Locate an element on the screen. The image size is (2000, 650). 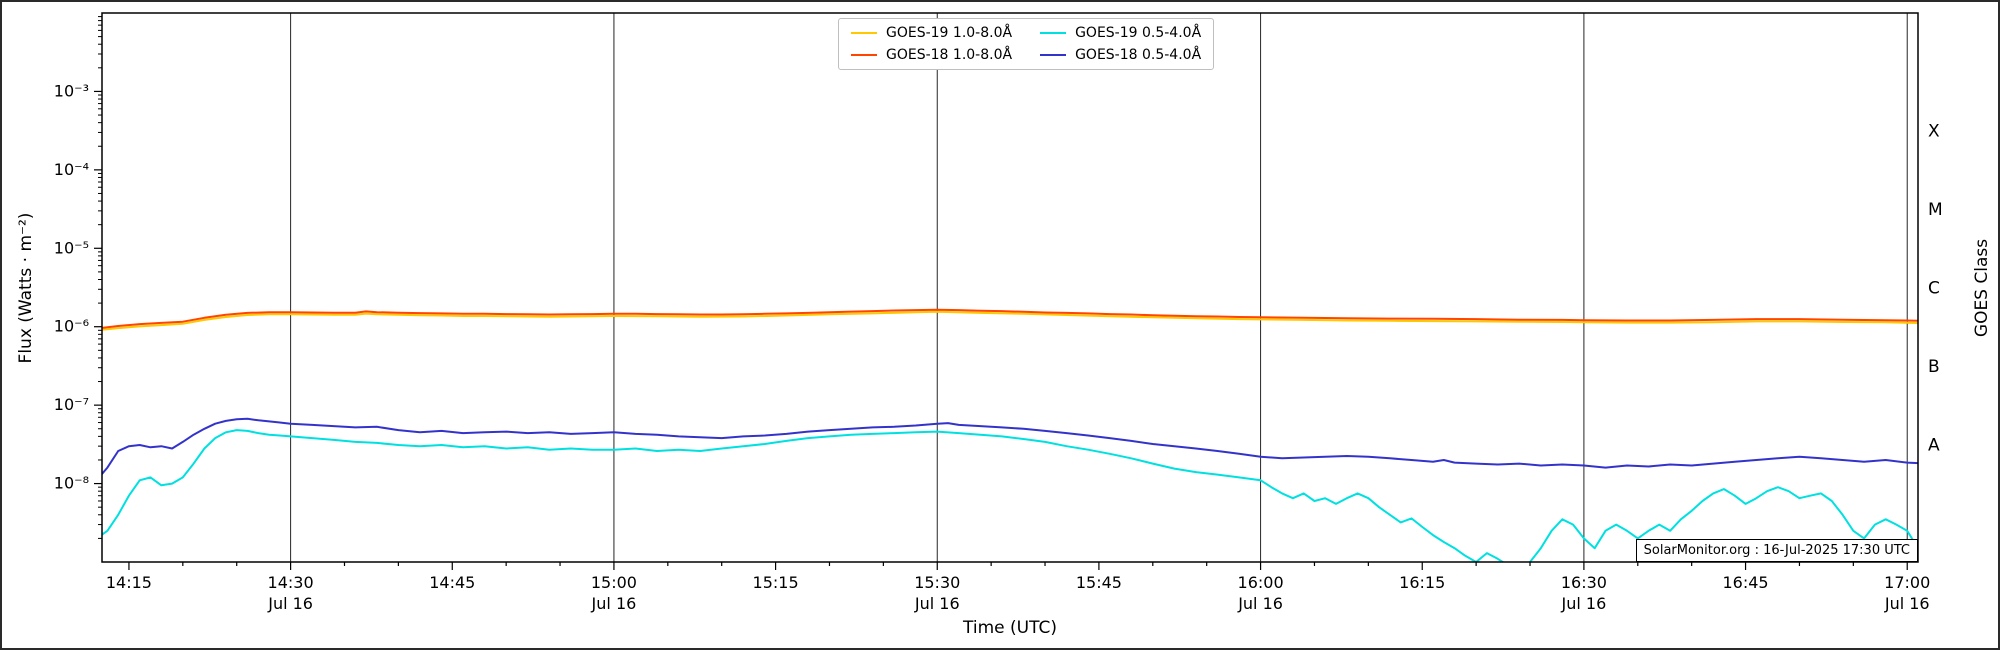
x-tick-label: 17:00 is located at coordinates (1907, 582).